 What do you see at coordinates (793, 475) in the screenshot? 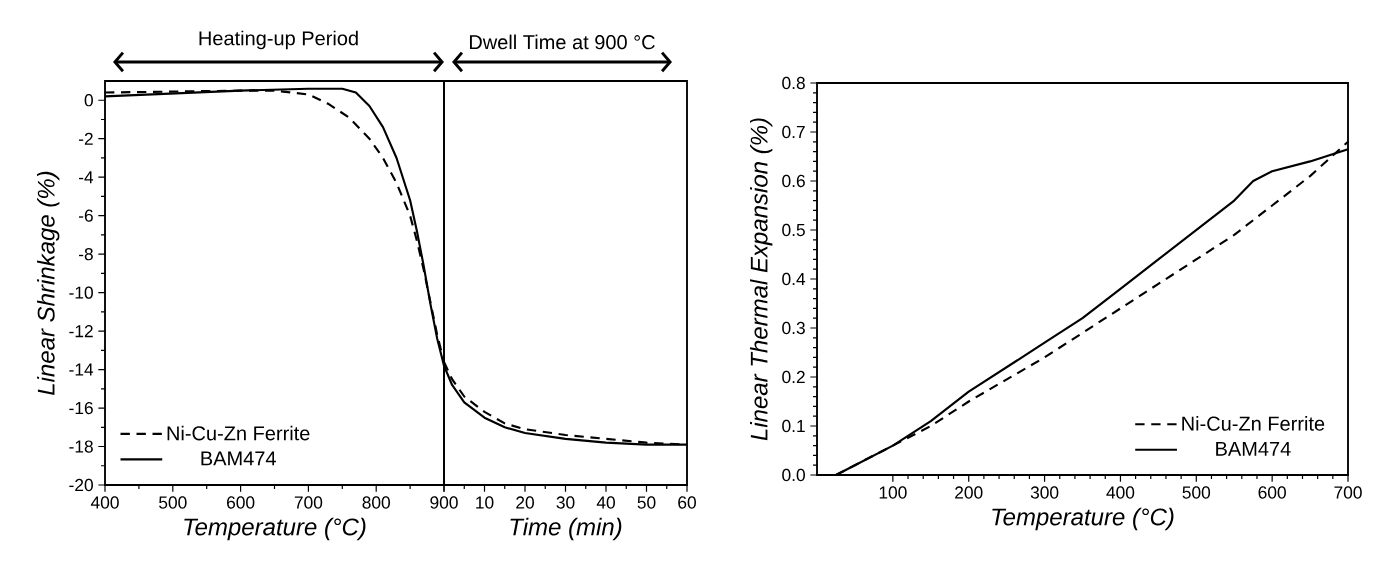
I see `y-tick-label: 0.0` at bounding box center [793, 475].